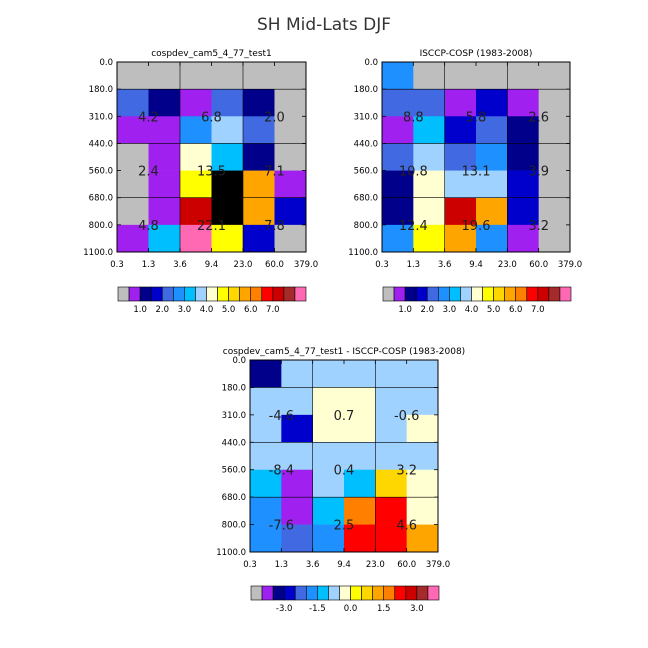 This screenshot has height=648, width=648. Describe the element at coordinates (117, 265) in the screenshot. I see `x-tick-label: 0.3` at that location.